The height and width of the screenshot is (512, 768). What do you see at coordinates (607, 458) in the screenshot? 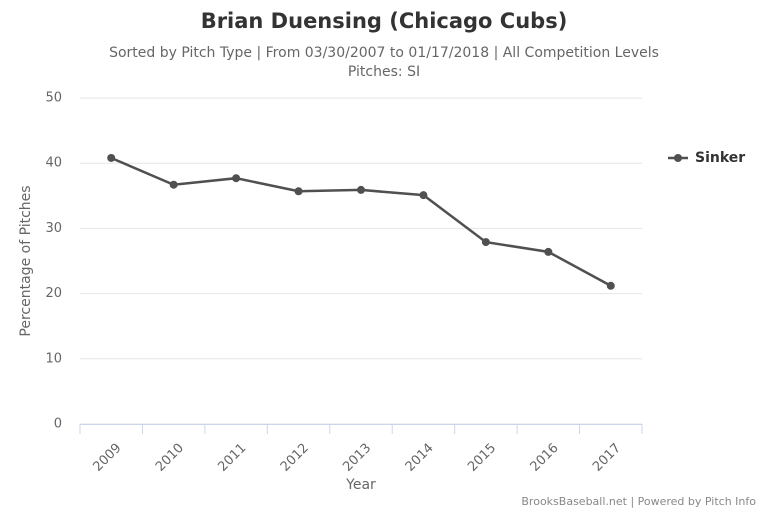
I see `x-tick-label: 2017` at bounding box center [607, 458].